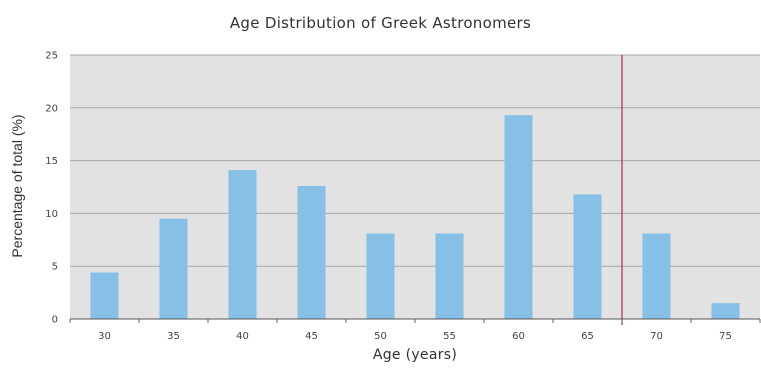  What do you see at coordinates (656, 336) in the screenshot?
I see `x-tick-label: 70` at bounding box center [656, 336].